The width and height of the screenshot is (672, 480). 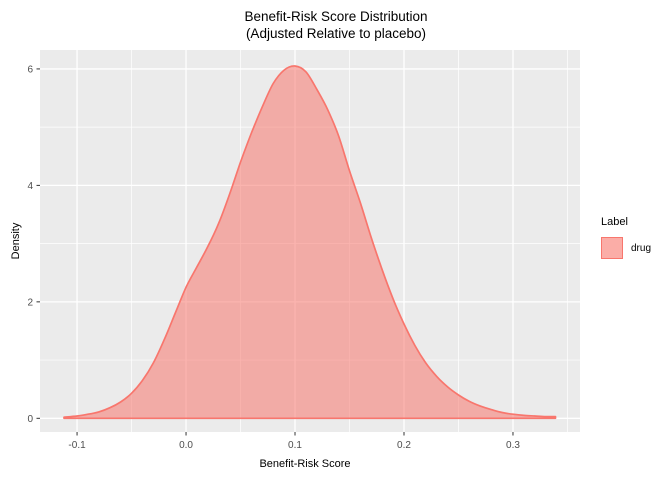 What do you see at coordinates (30, 186) in the screenshot?
I see `y-tick-label: 4` at bounding box center [30, 186].